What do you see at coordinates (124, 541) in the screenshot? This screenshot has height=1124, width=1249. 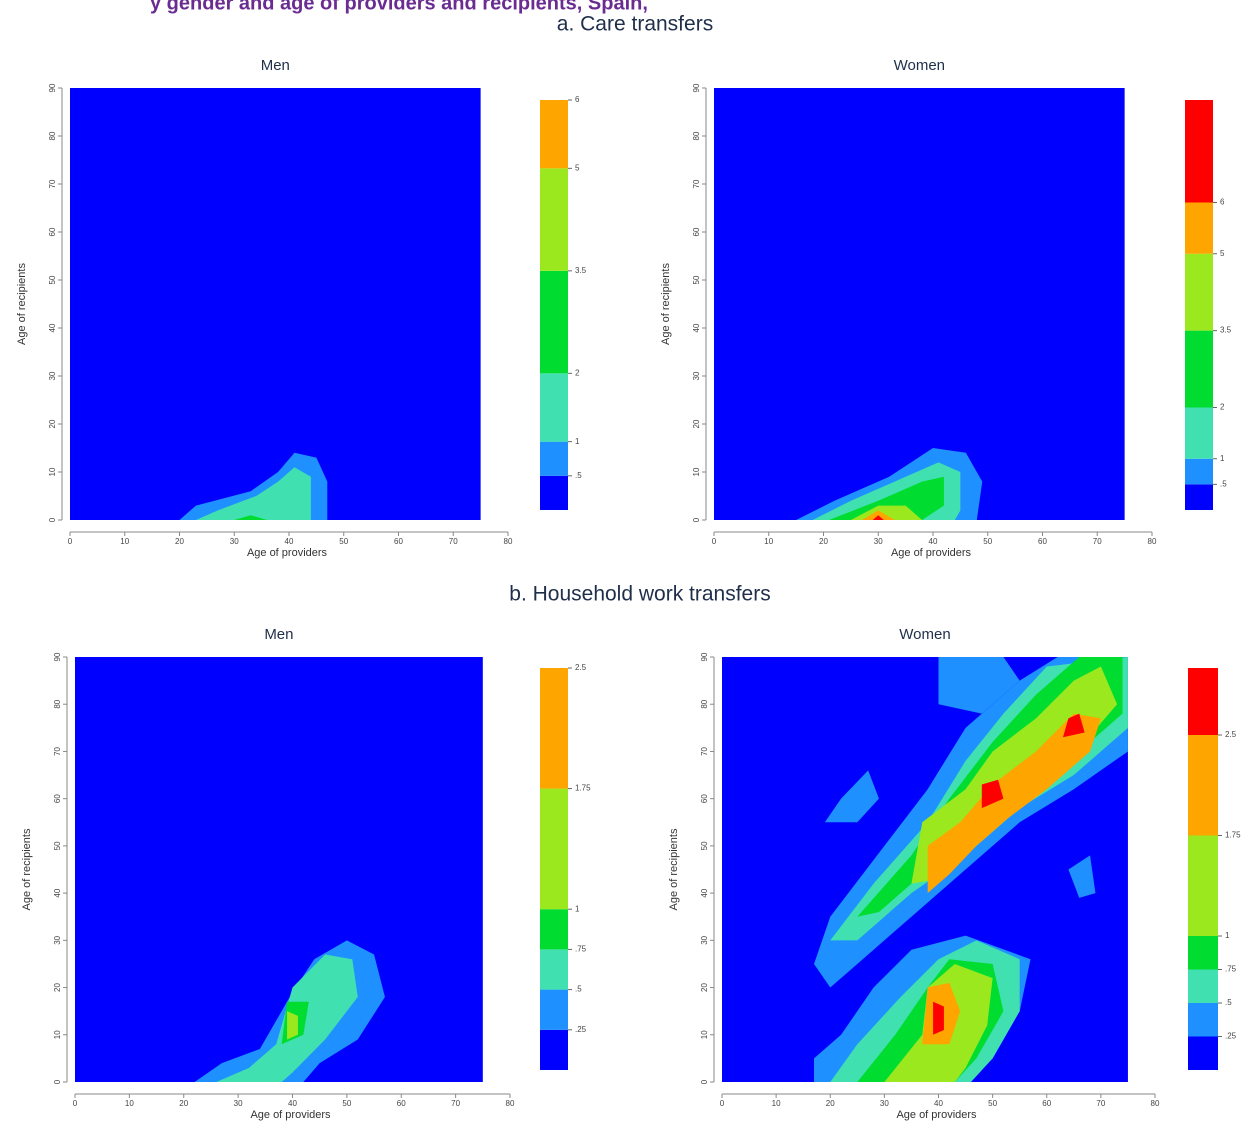 I see `x-tick-label: 10` at bounding box center [124, 541].